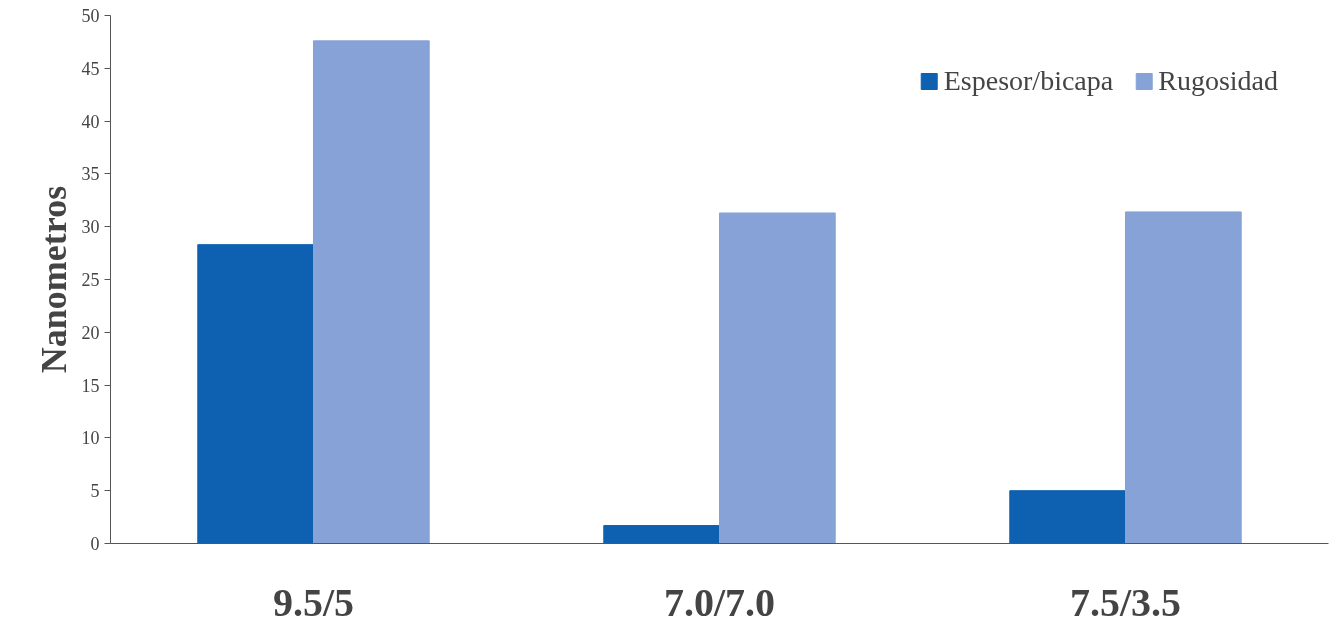  I want to click on legend-label: Rugosidad, so click(1218, 81).